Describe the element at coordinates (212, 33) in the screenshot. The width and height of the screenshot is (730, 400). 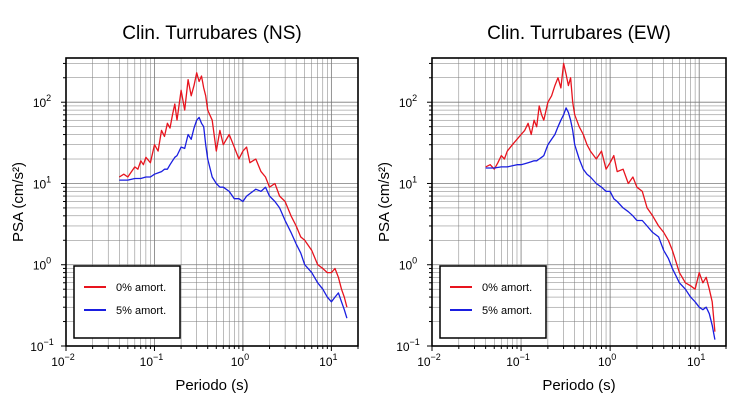
I see `chart-title: Clin. Turrubares (NS)` at that location.